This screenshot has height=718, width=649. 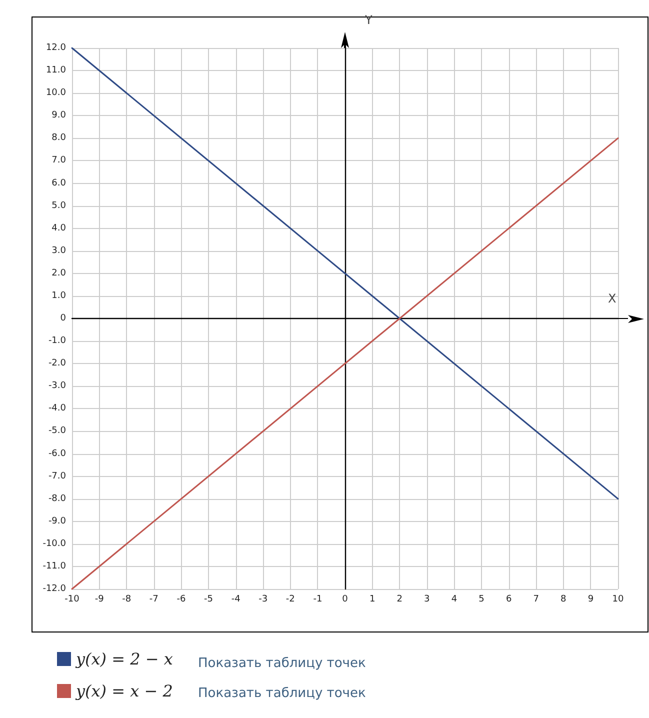 What do you see at coordinates (59, 205) in the screenshot?
I see `y-tick-label: 5.0` at bounding box center [59, 205].